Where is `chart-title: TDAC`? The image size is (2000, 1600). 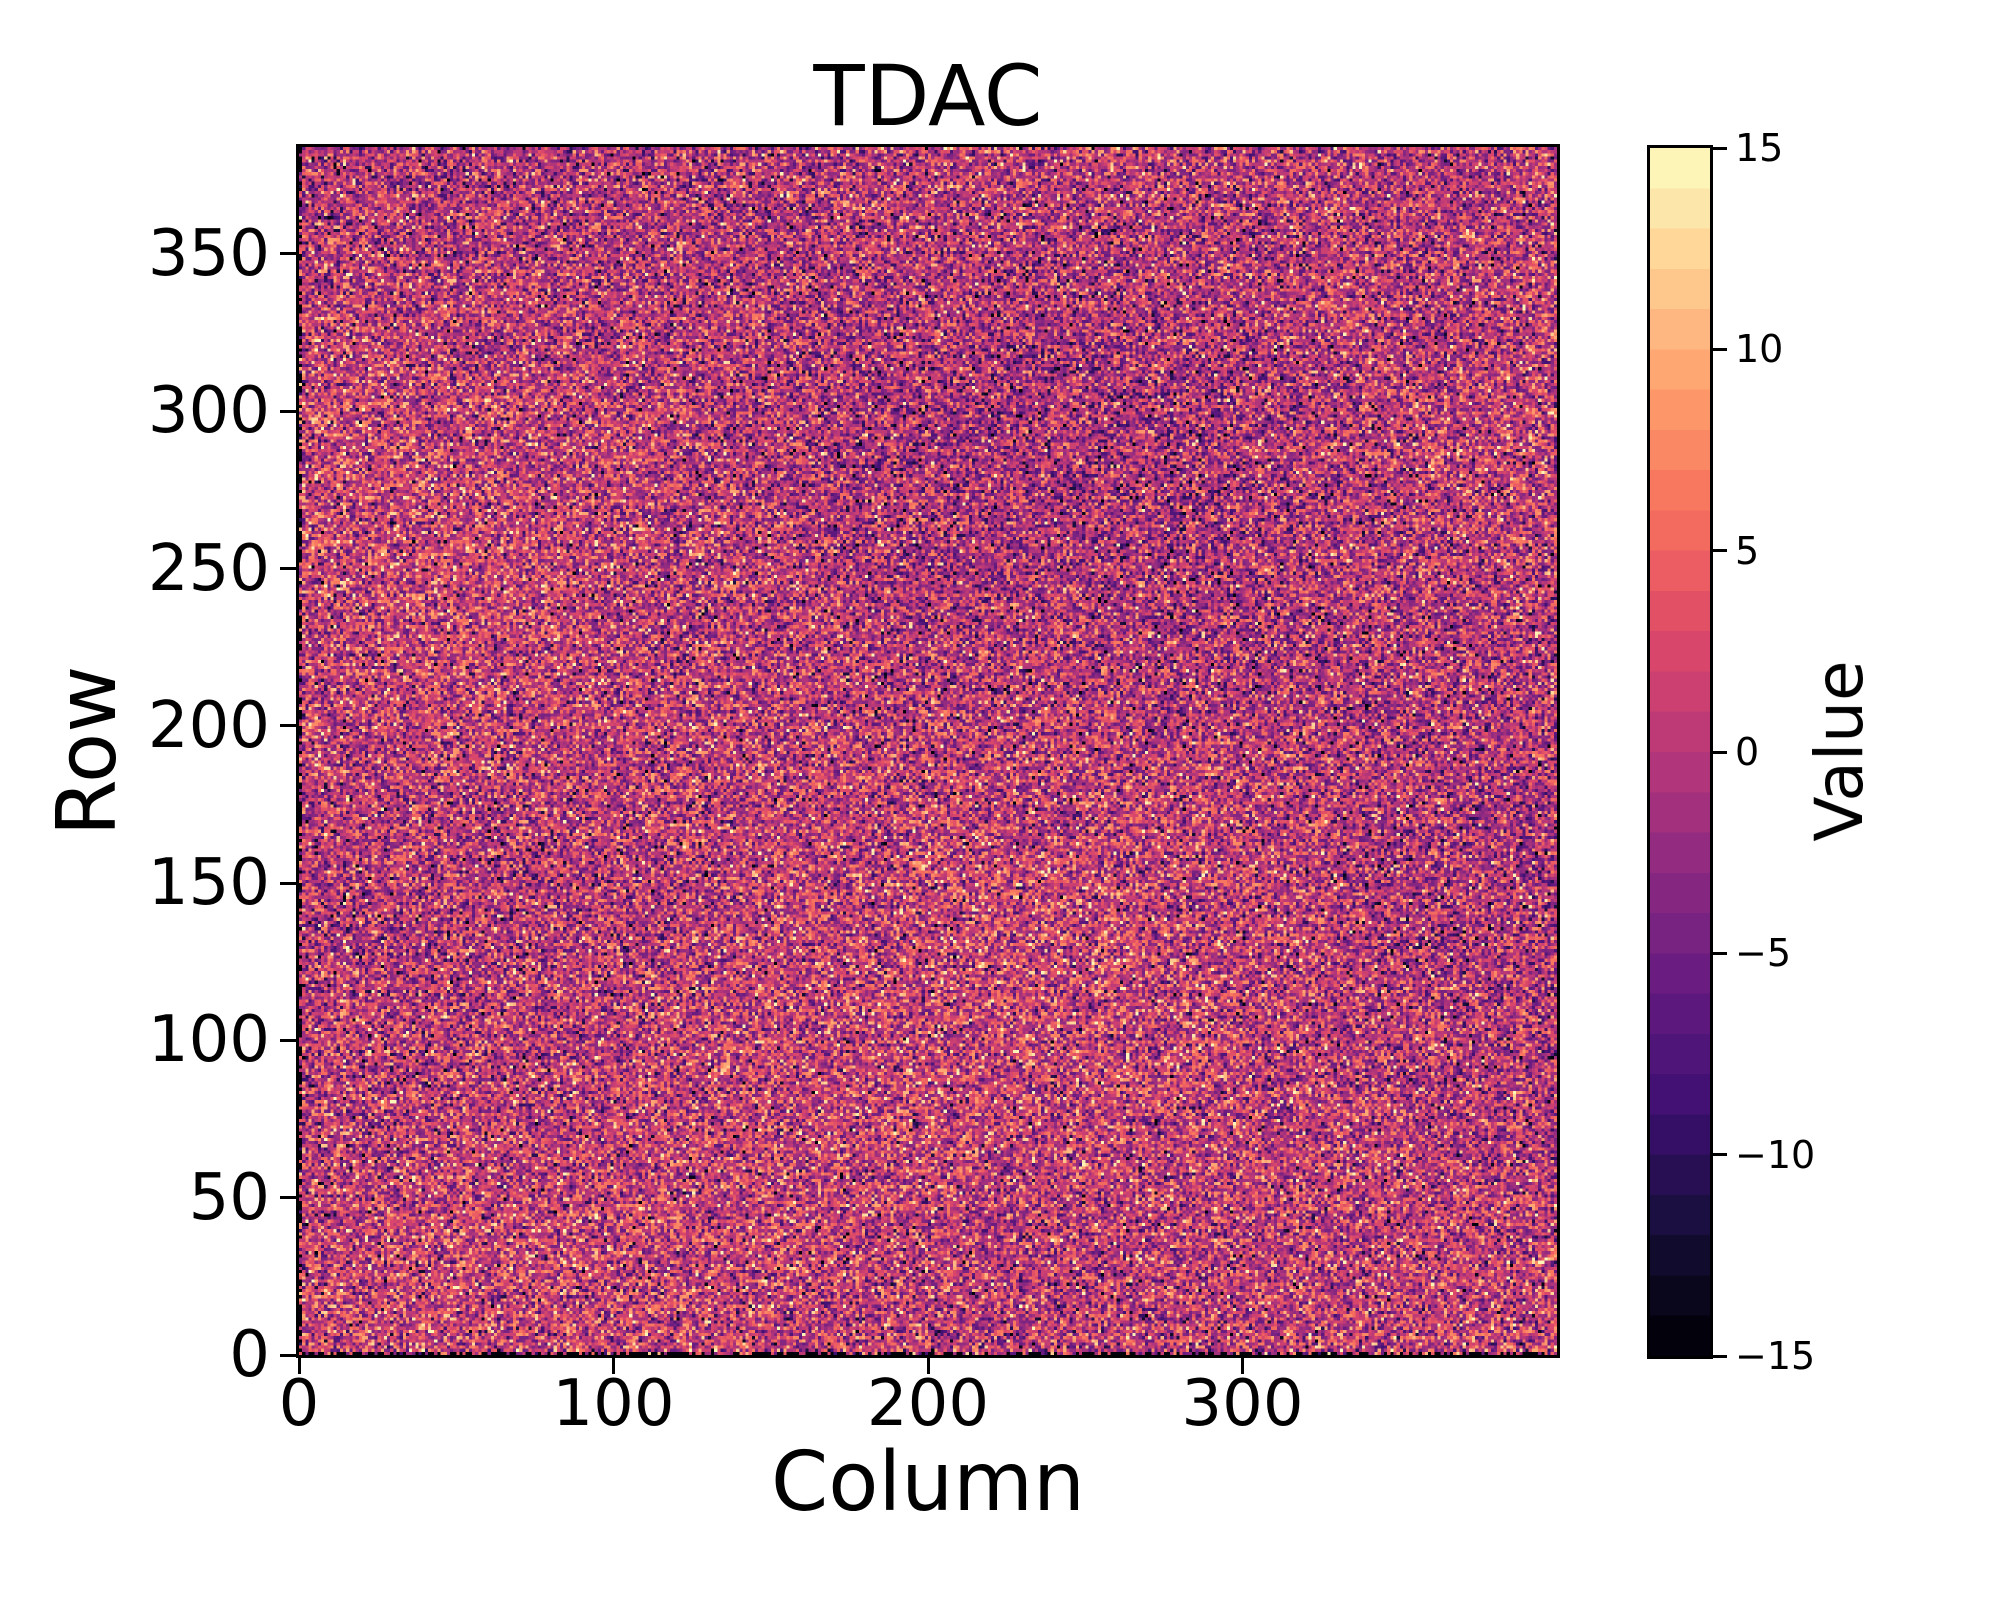 chart-title: TDAC is located at coordinates (928, 96).